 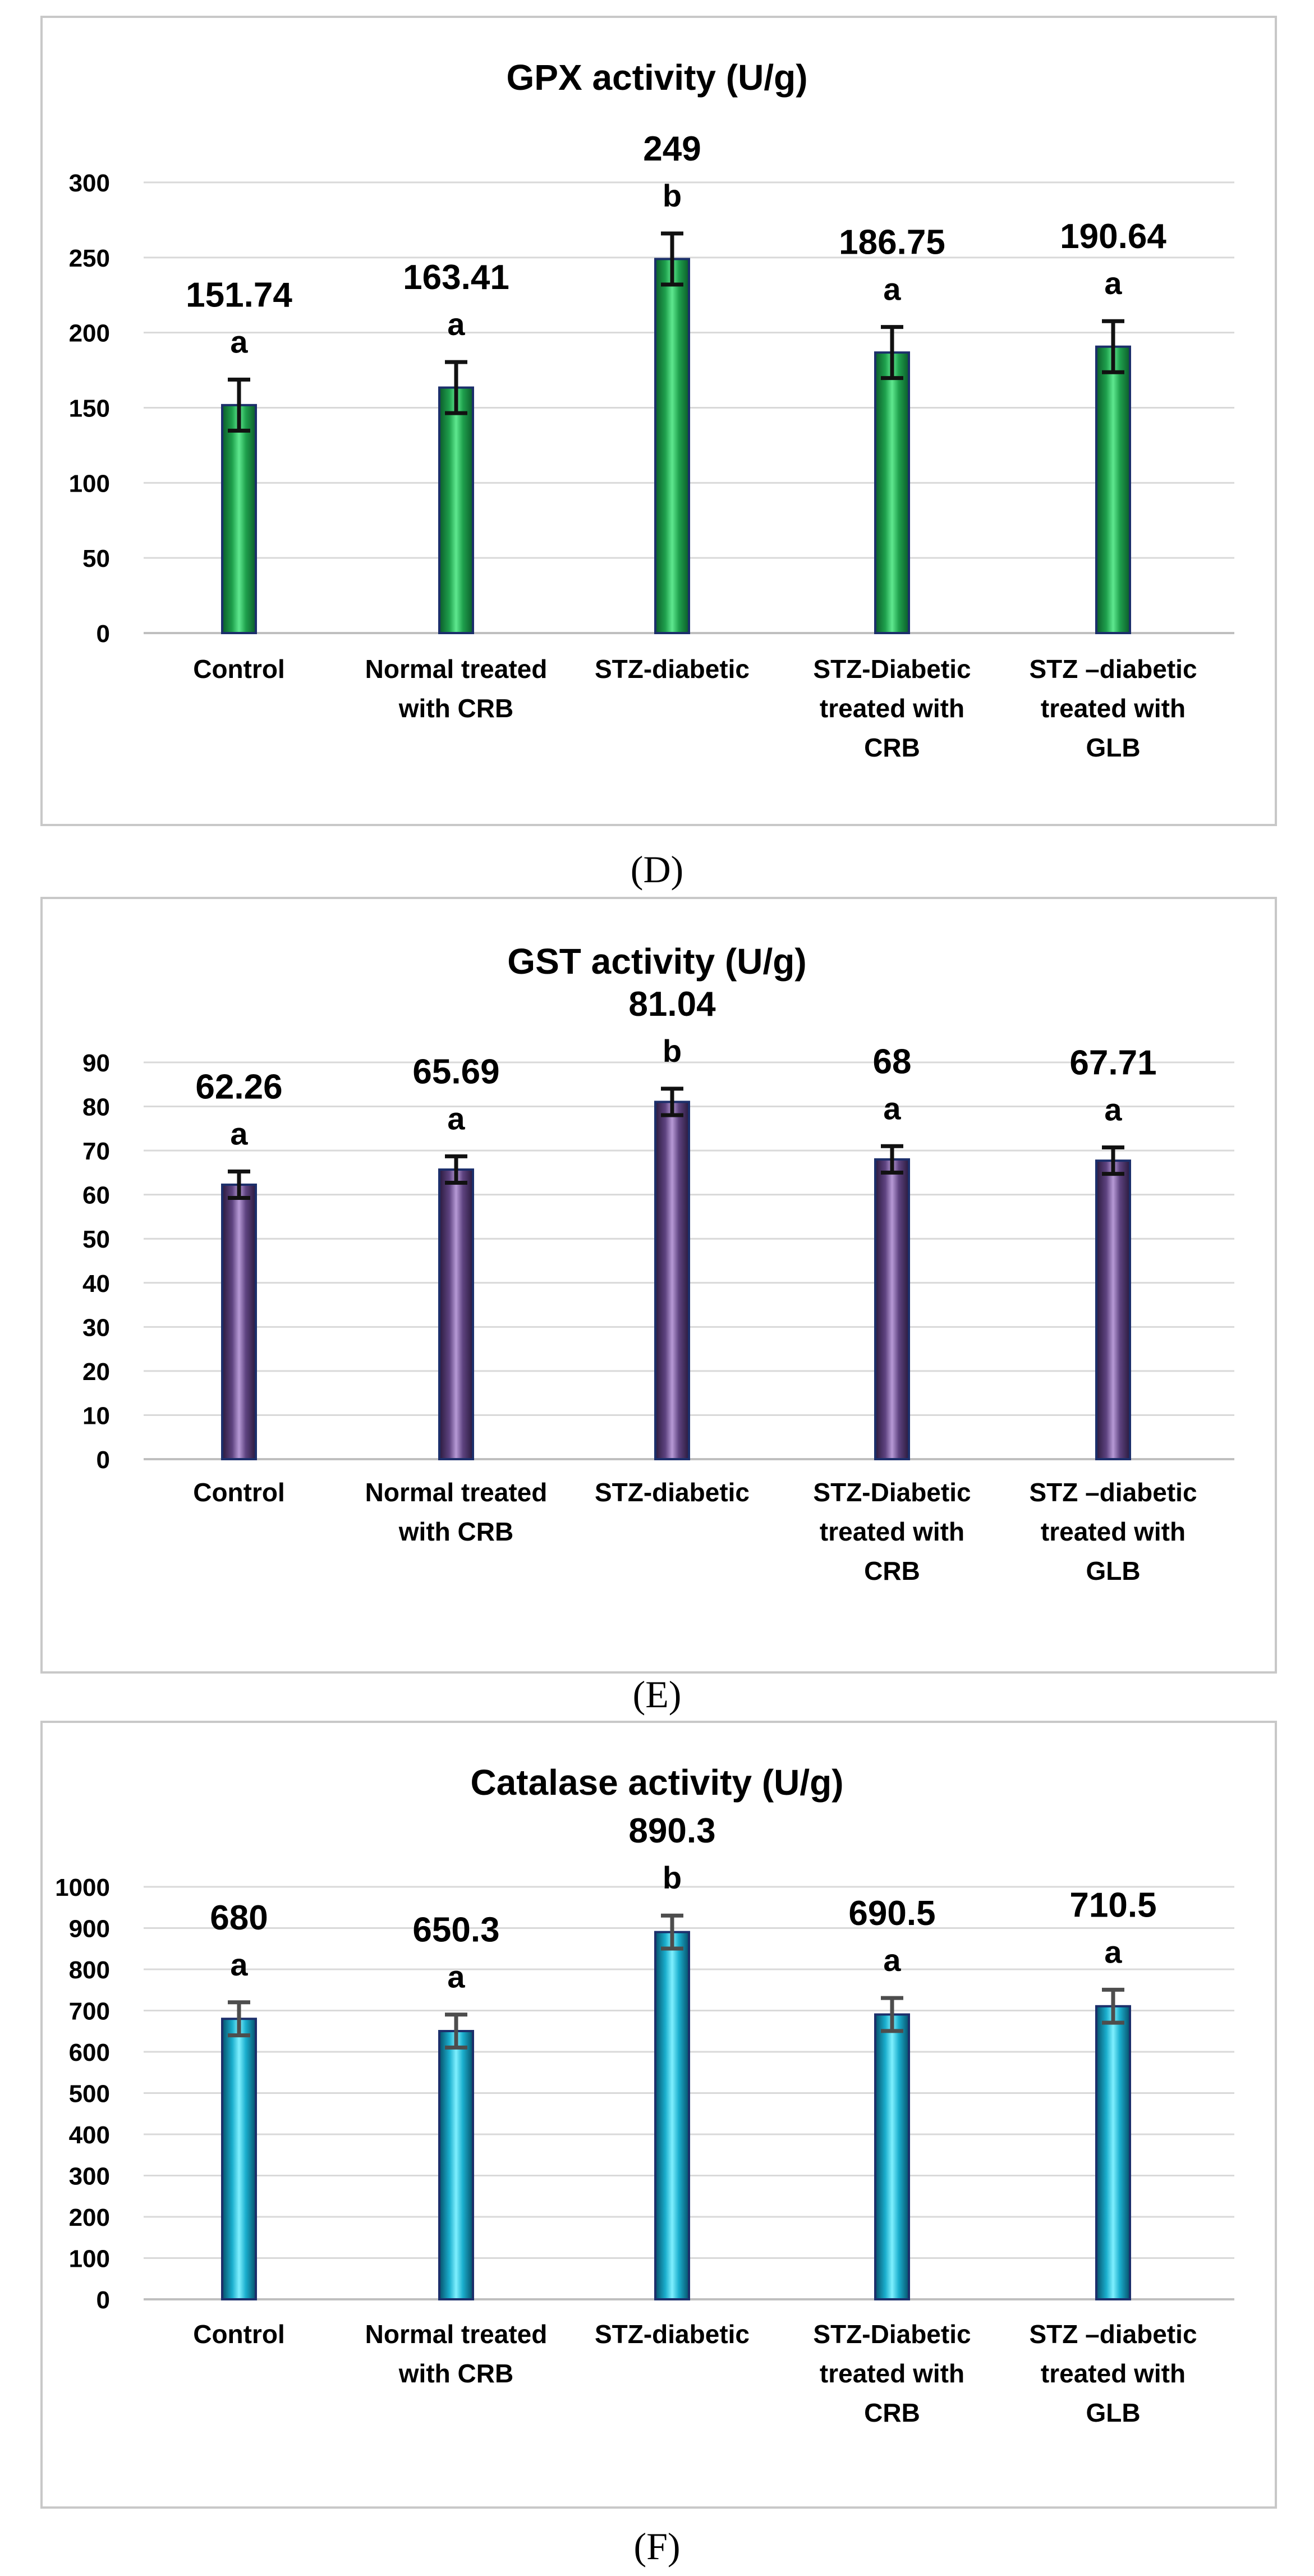 I want to click on catalase-chart-title: Catalase activity (U/g), so click(x=656, y=1782).